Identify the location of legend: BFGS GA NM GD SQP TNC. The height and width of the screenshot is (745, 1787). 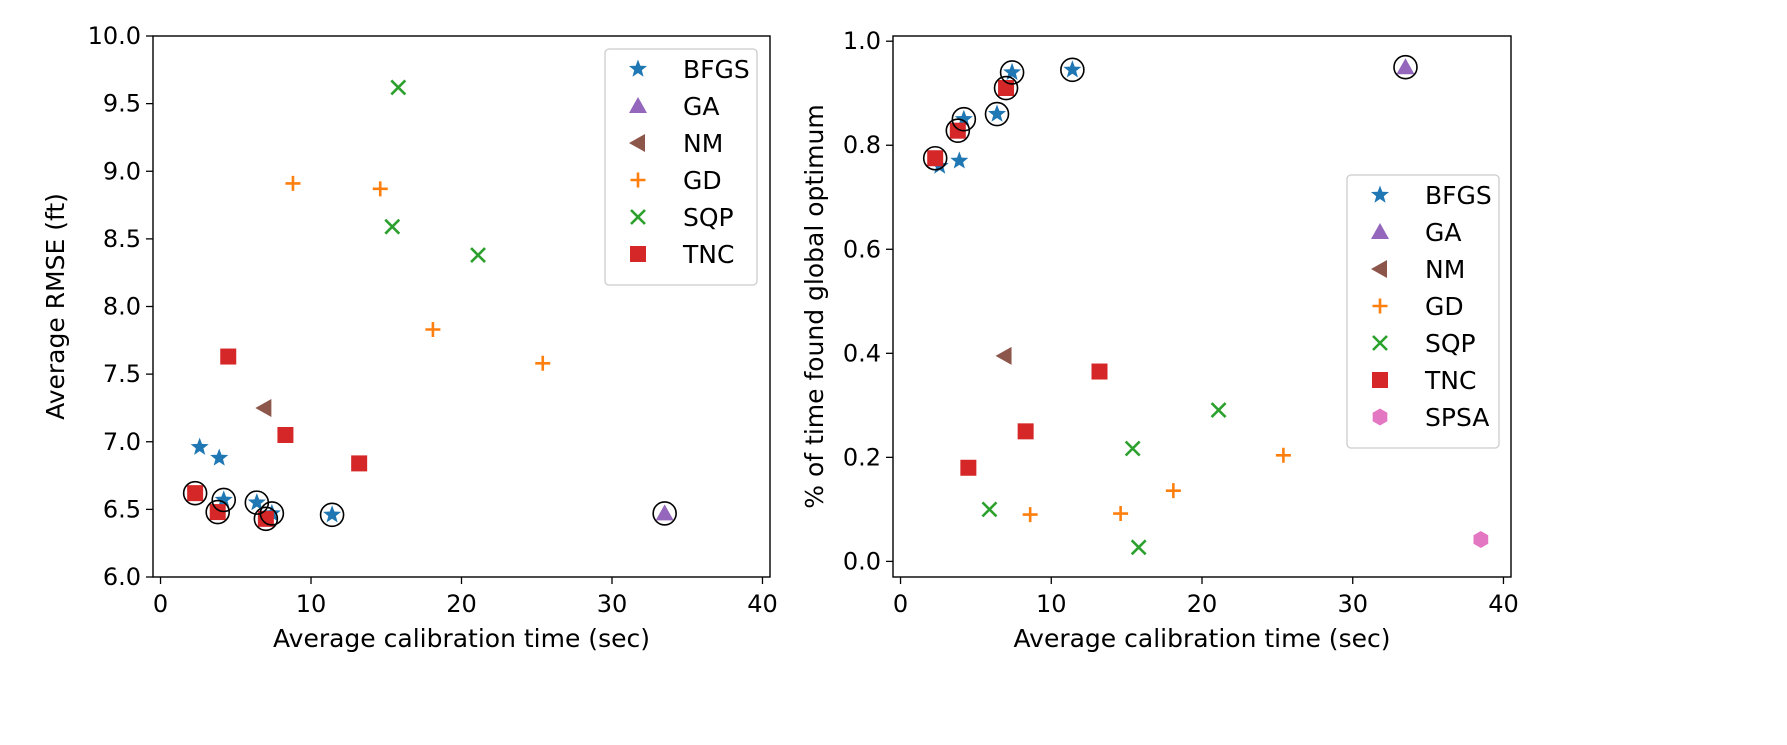
(681, 167).